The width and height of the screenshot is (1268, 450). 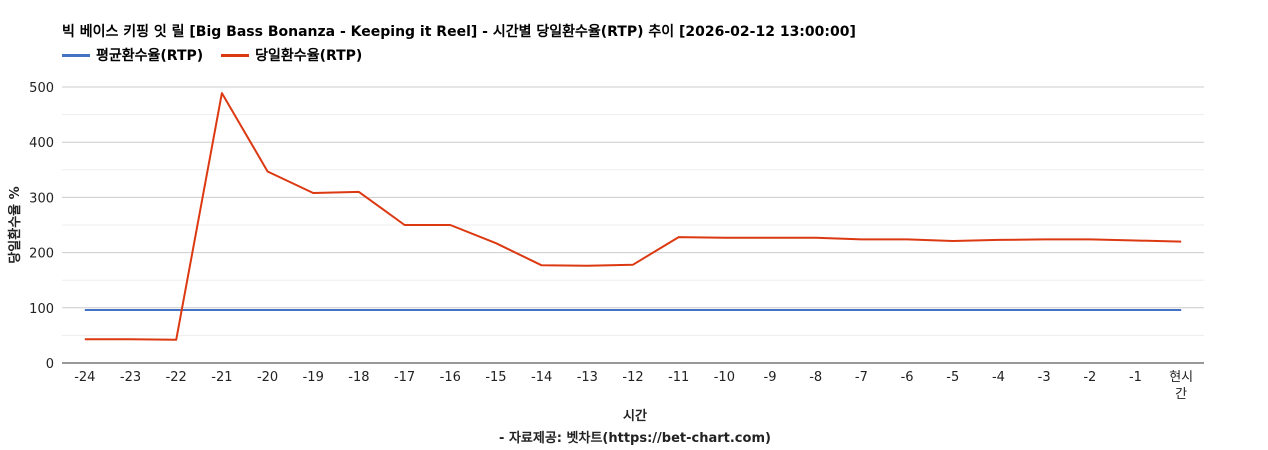 What do you see at coordinates (309, 56) in the screenshot?
I see `legend-label-daily: 당일환수율(RTP)` at bounding box center [309, 56].